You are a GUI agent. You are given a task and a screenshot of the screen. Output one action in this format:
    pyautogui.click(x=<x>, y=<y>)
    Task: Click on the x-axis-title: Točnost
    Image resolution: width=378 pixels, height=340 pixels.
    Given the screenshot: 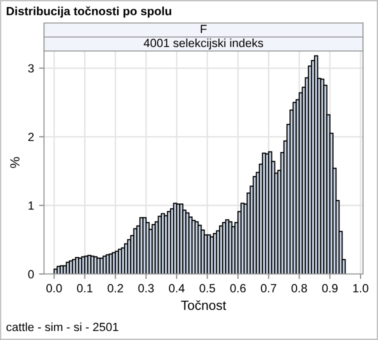 What is the action you would take?
    pyautogui.click(x=203, y=305)
    